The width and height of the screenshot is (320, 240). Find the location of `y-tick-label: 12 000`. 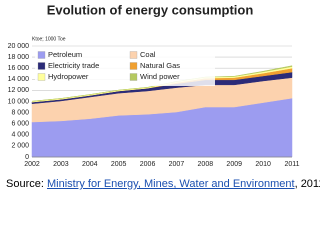

y-tick-label: 12 000 is located at coordinates (19, 90).